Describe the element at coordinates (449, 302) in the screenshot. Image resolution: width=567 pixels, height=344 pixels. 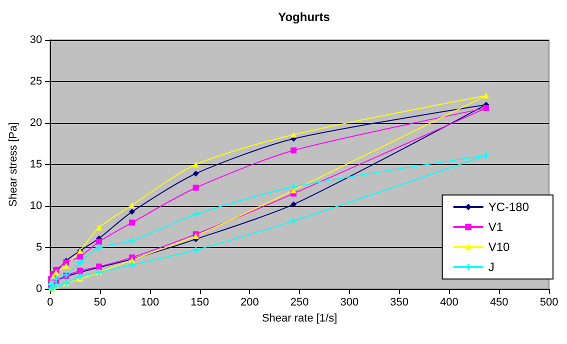
I see `x-tick-label: 400` at that location.